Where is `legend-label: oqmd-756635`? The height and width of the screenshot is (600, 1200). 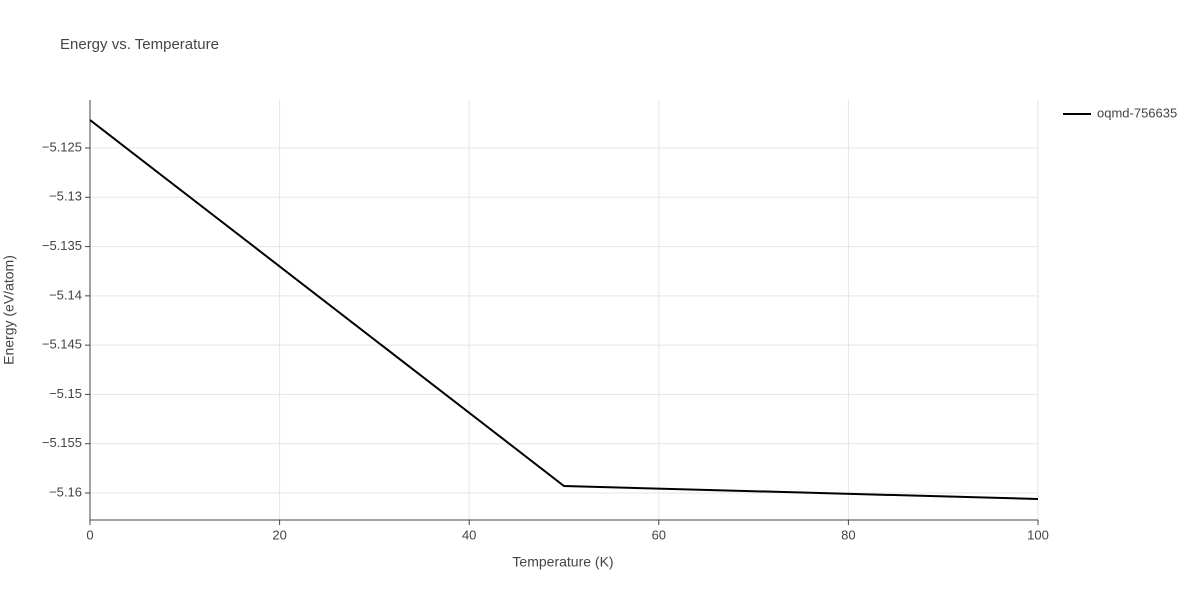 legend-label: oqmd-756635 is located at coordinates (1137, 112).